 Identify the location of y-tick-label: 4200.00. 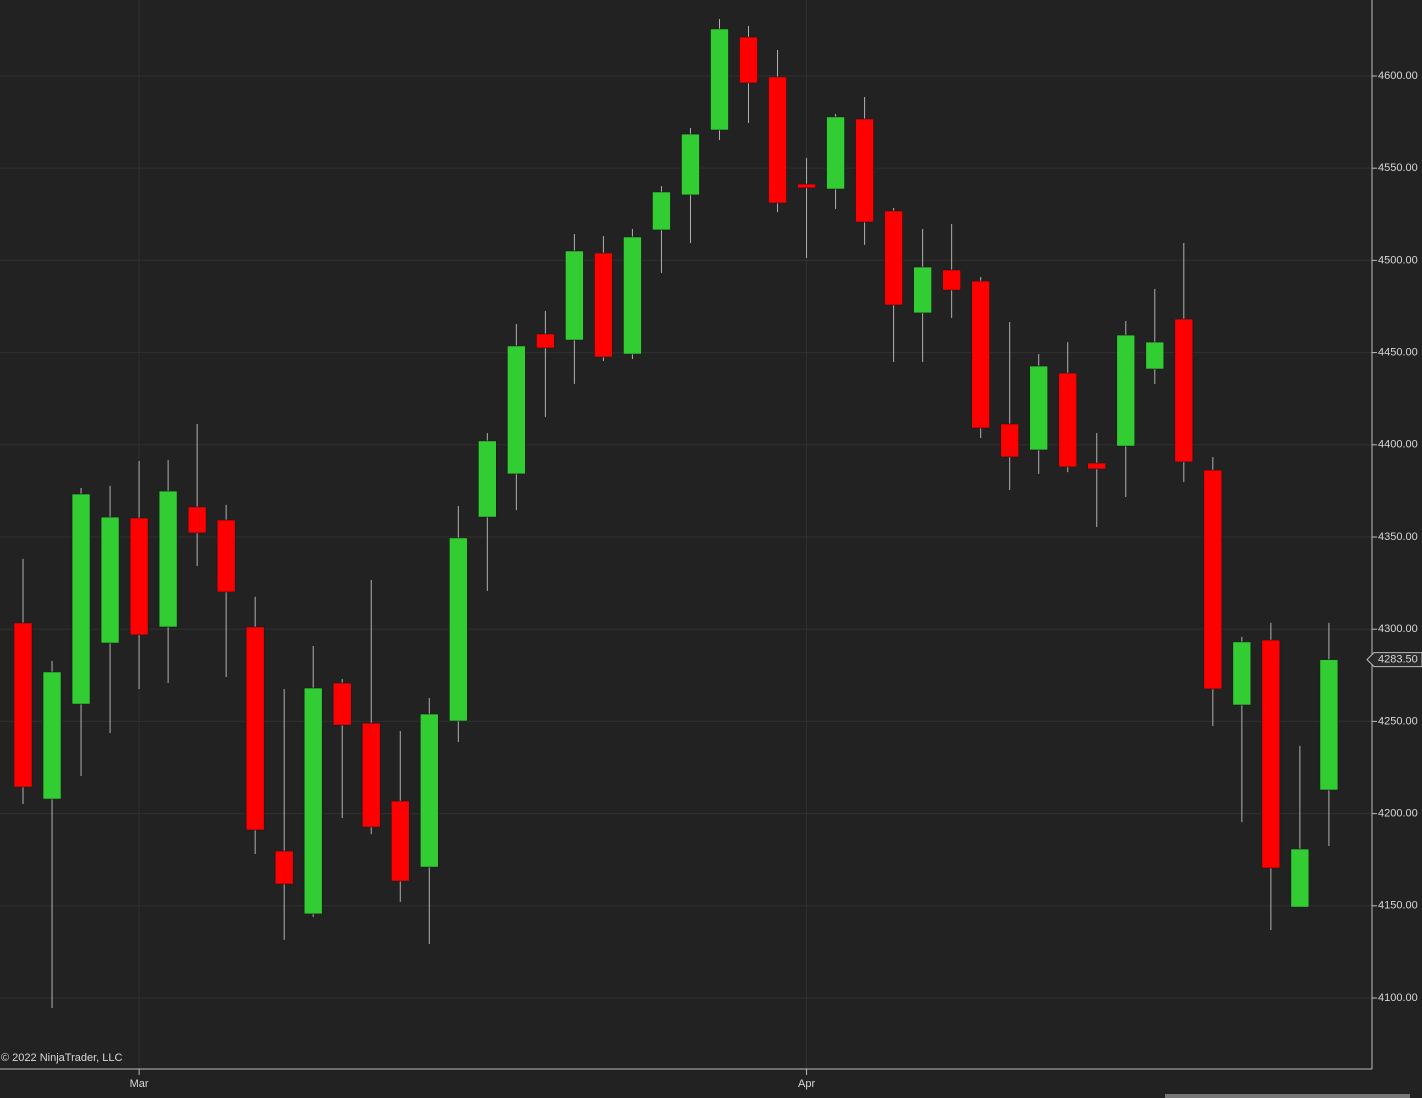
(1398, 814).